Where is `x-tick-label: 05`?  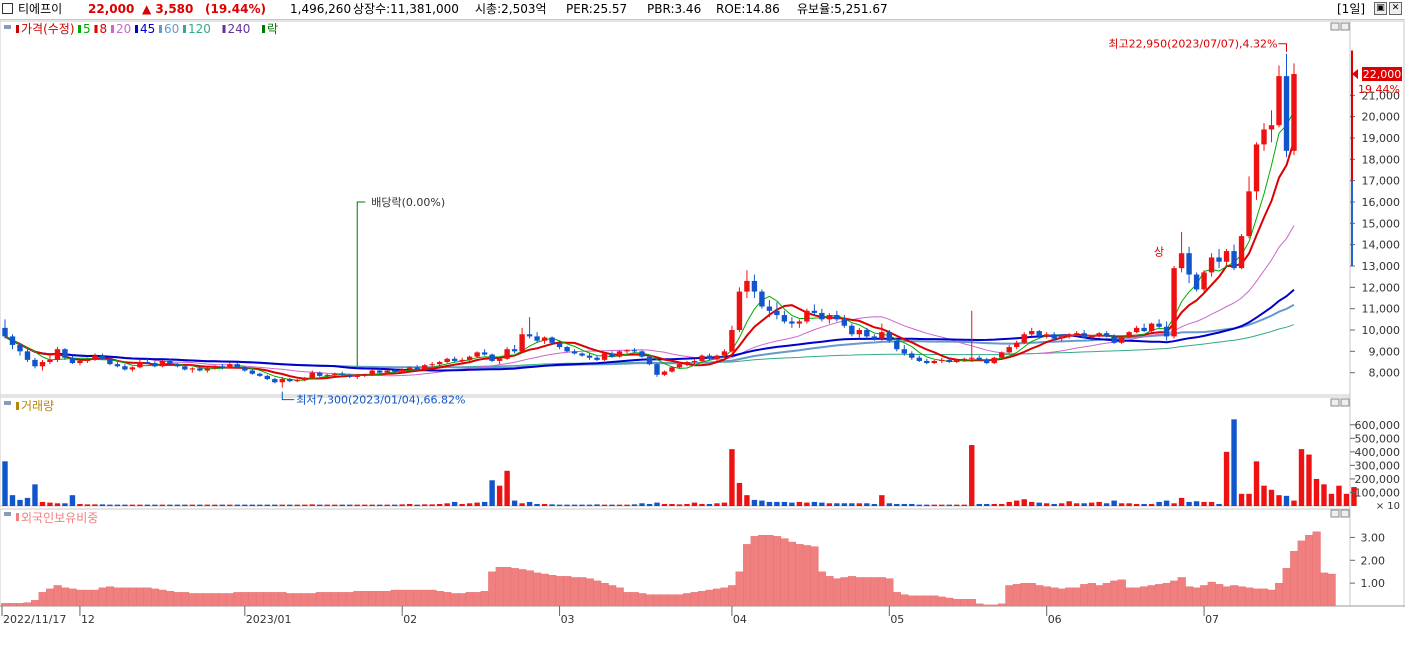 x-tick-label: 05 is located at coordinates (897, 619).